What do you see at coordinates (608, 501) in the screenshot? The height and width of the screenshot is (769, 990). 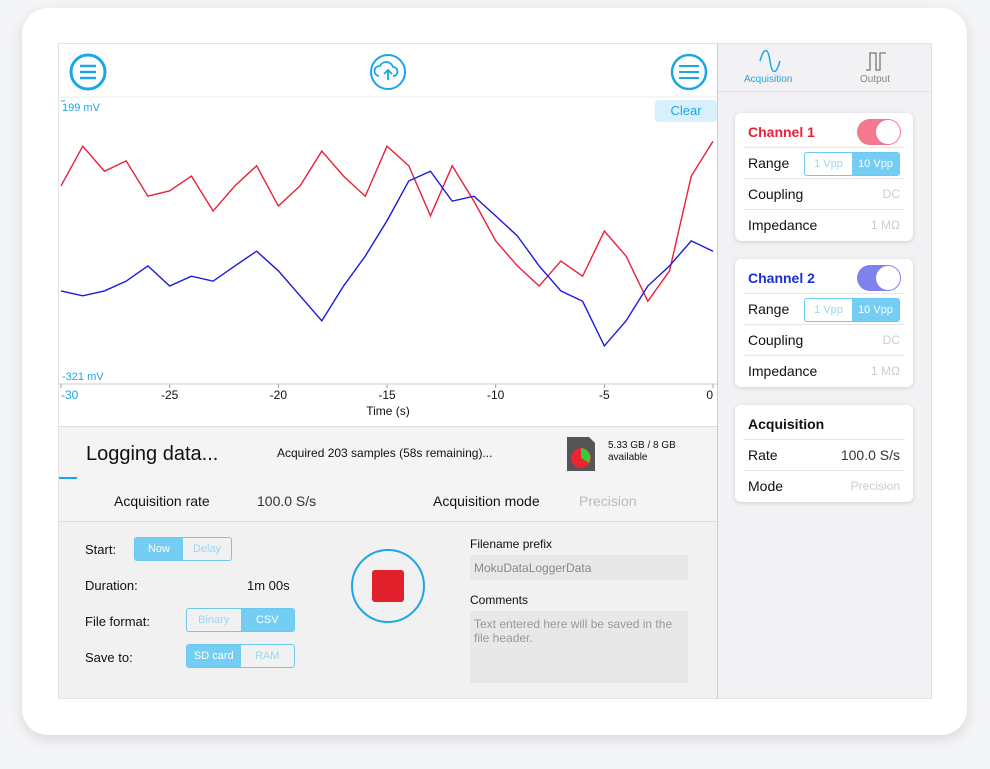 I see `mode-value: Precision` at bounding box center [608, 501].